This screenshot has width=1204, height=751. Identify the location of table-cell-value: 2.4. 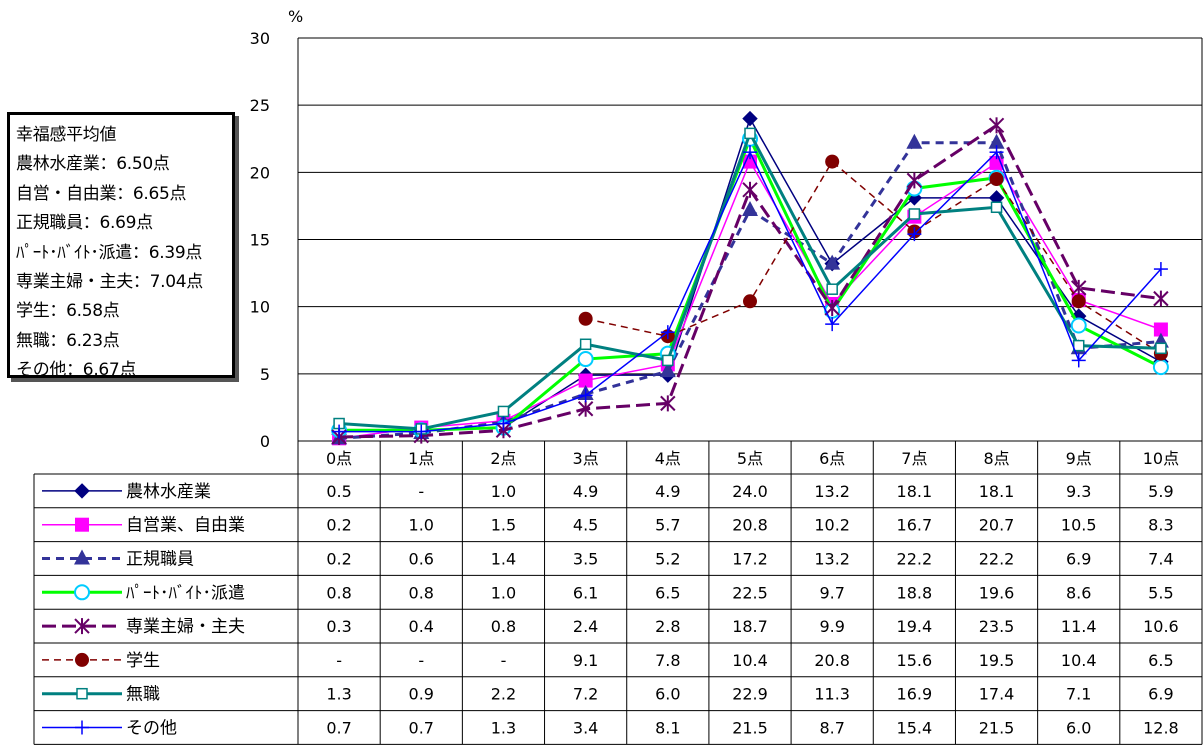
(585, 626).